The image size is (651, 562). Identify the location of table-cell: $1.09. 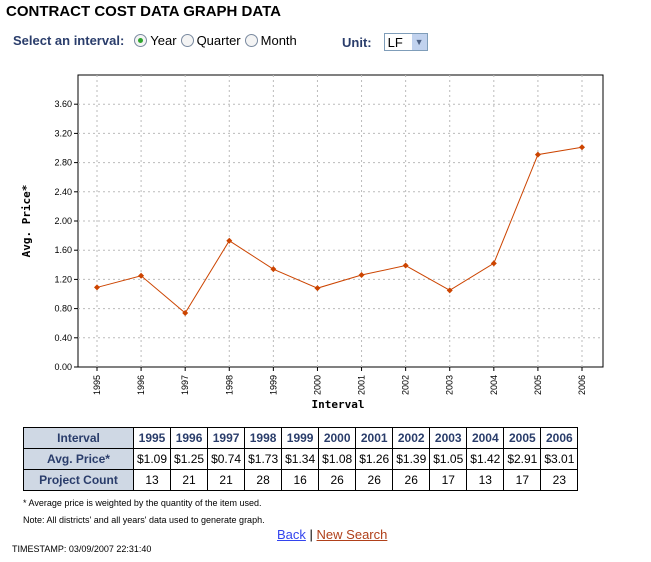
(152, 459).